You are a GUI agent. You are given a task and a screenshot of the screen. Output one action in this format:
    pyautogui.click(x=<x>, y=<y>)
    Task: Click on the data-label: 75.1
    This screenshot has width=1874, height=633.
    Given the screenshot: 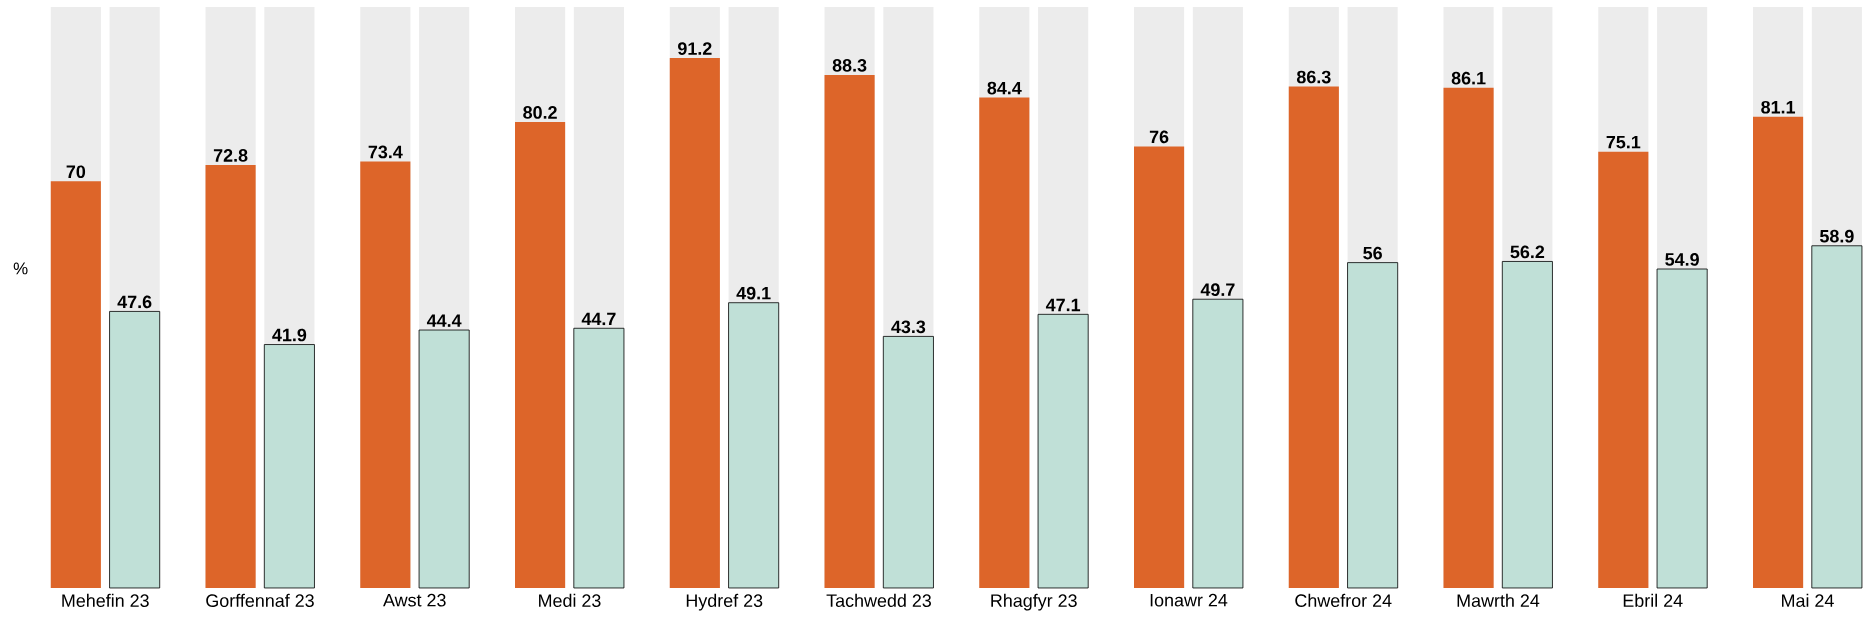 What is the action you would take?
    pyautogui.click(x=1623, y=142)
    